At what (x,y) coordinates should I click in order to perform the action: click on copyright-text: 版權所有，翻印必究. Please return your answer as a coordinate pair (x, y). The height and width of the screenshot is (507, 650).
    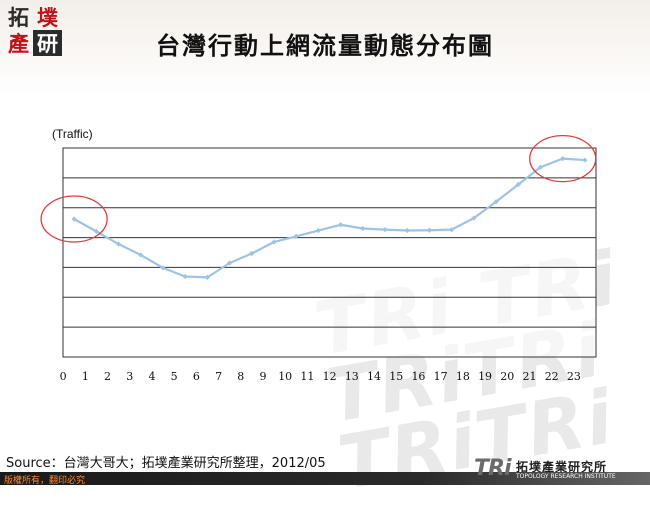
    Looking at the image, I should click on (45, 481).